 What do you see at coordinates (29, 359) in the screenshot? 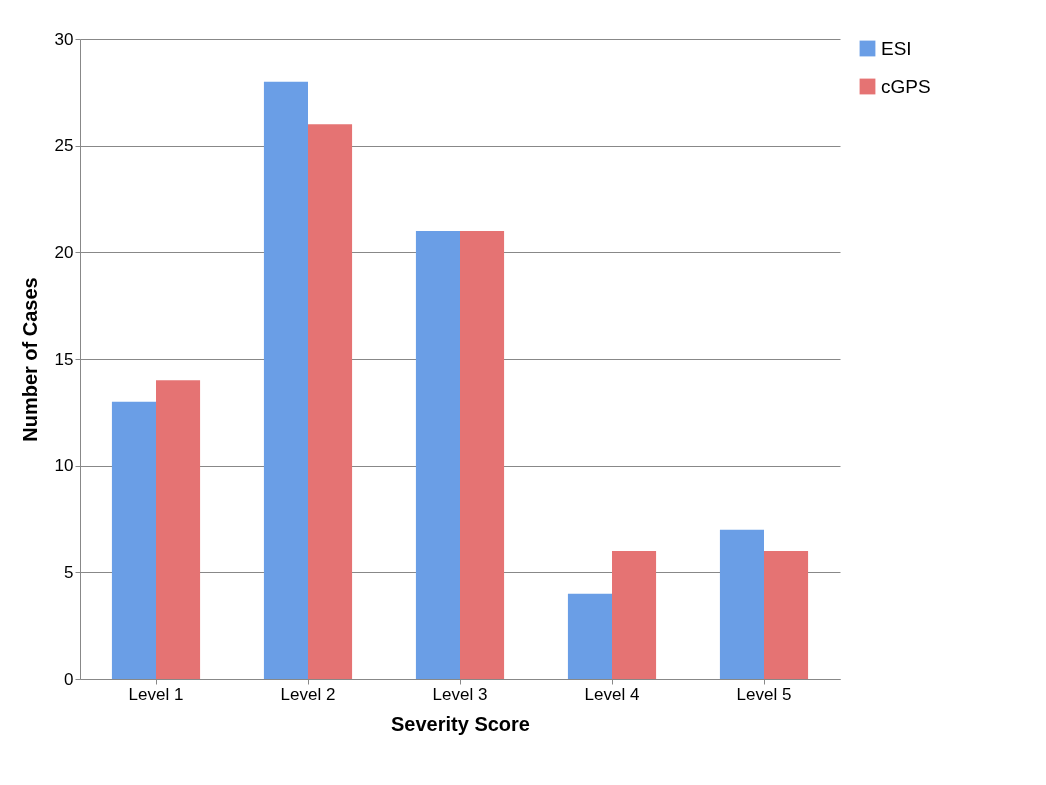
I see `y-axis-title: Number of Cases` at bounding box center [29, 359].